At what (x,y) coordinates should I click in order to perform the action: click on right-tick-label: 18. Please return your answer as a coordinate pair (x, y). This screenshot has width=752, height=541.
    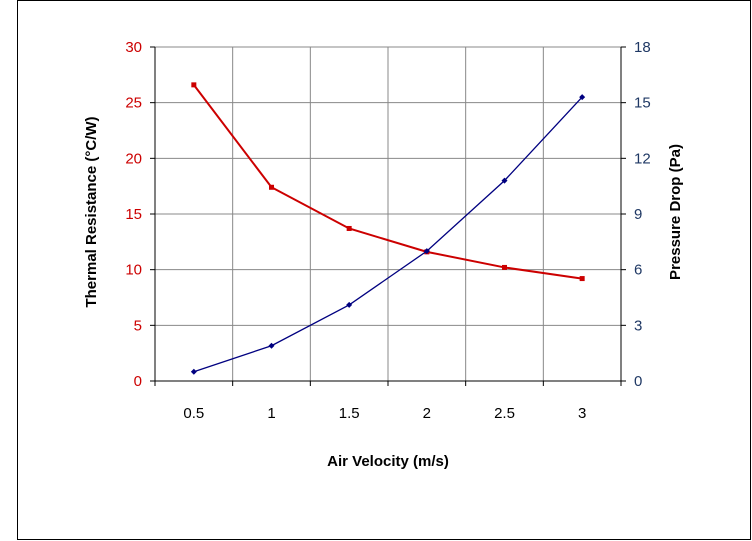
    Looking at the image, I should click on (642, 47).